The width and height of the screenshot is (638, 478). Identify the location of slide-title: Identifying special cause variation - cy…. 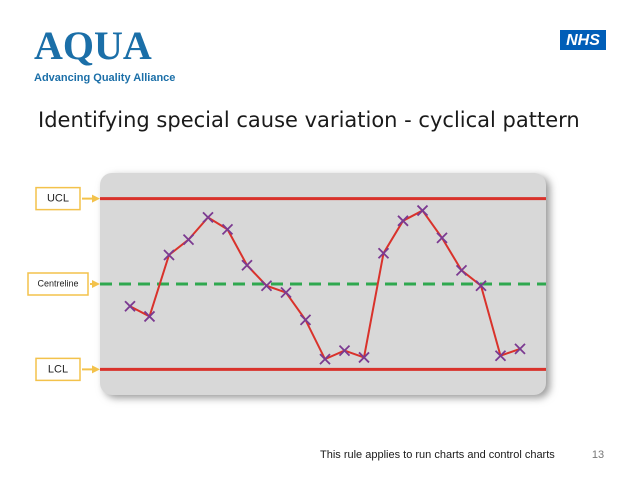
(309, 120).